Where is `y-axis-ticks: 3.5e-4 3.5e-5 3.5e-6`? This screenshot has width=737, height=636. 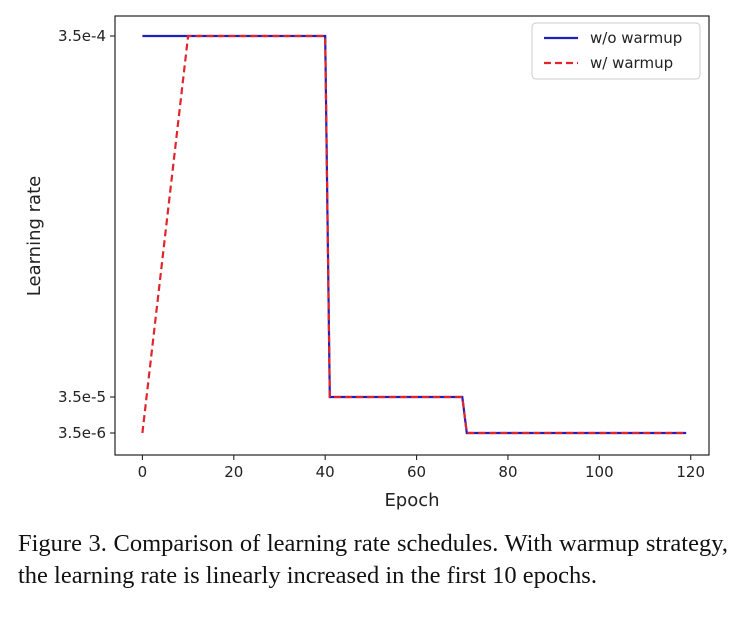 y-axis-ticks: 3.5e-4 3.5e-5 3.5e-6 is located at coordinates (86, 234).